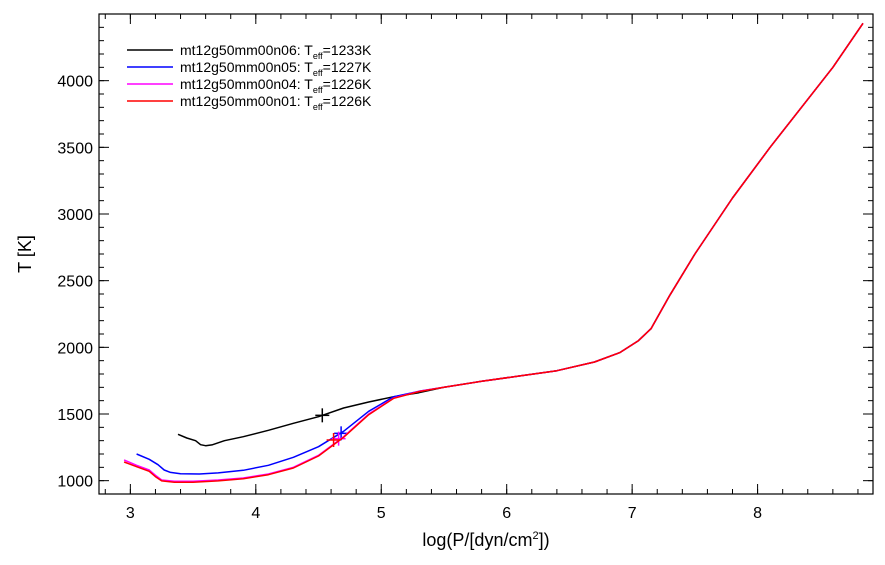 This screenshot has height=565, width=885. Describe the element at coordinates (276, 102) in the screenshot. I see `legend-label: mt12g50mm00n01: Teff=1226K` at that location.